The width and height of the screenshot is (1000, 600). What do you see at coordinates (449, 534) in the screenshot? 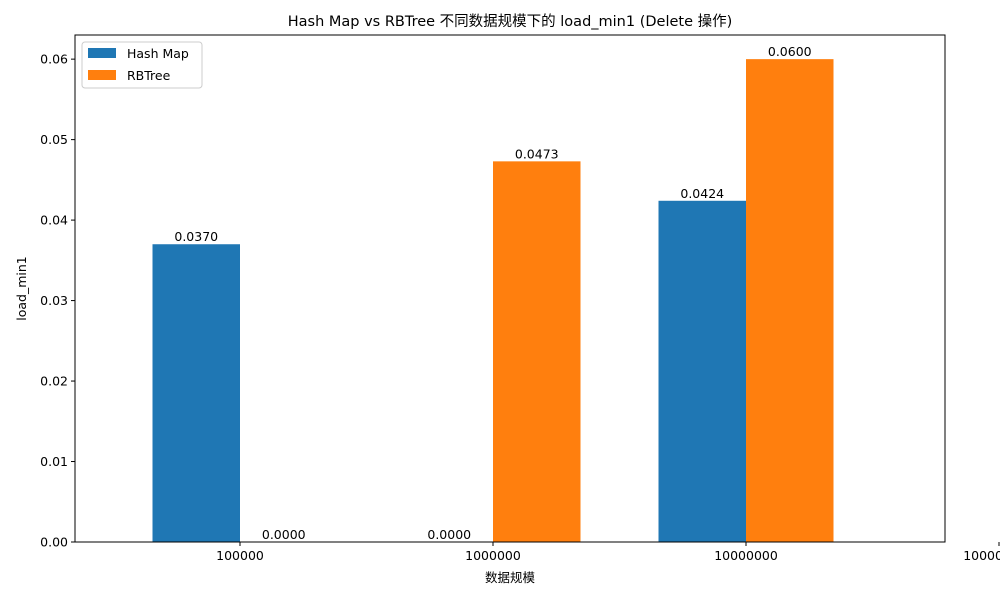
I see `data-label-hash-map: 0.0000` at bounding box center [449, 534].